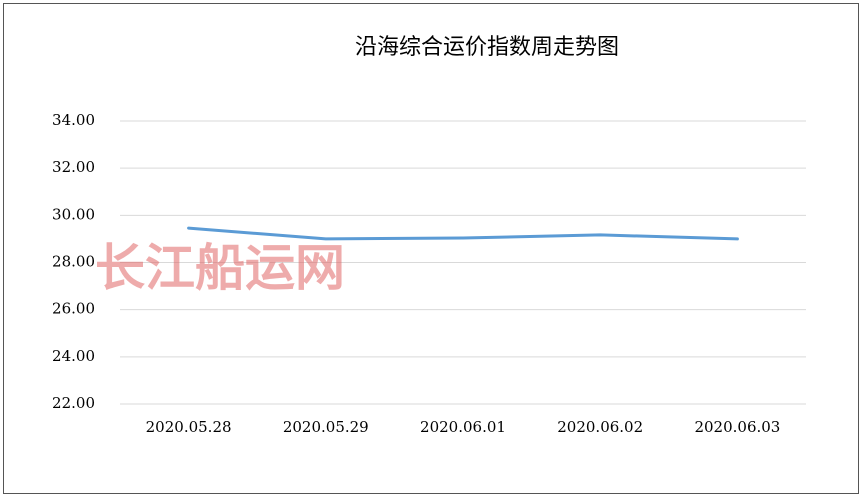 This screenshot has width=863, height=498. What do you see at coordinates (73, 120) in the screenshot?
I see `y-tick-label: 34.00` at bounding box center [73, 120].